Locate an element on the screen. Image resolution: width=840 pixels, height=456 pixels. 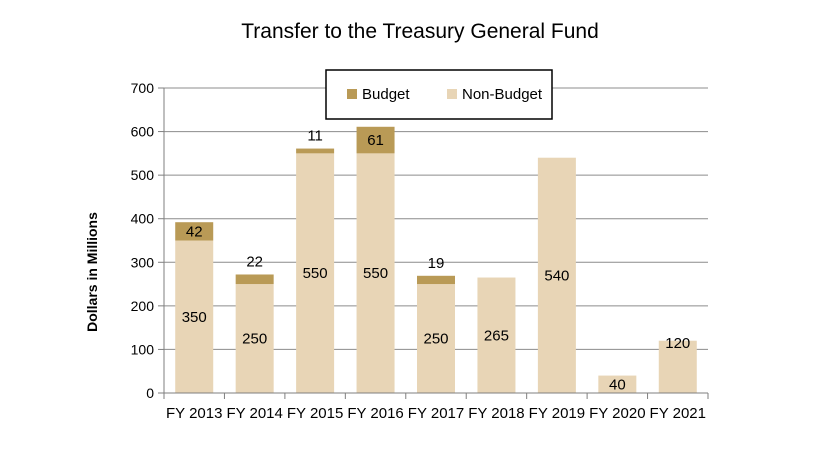
data-label-budget: 11 is located at coordinates (315, 136).